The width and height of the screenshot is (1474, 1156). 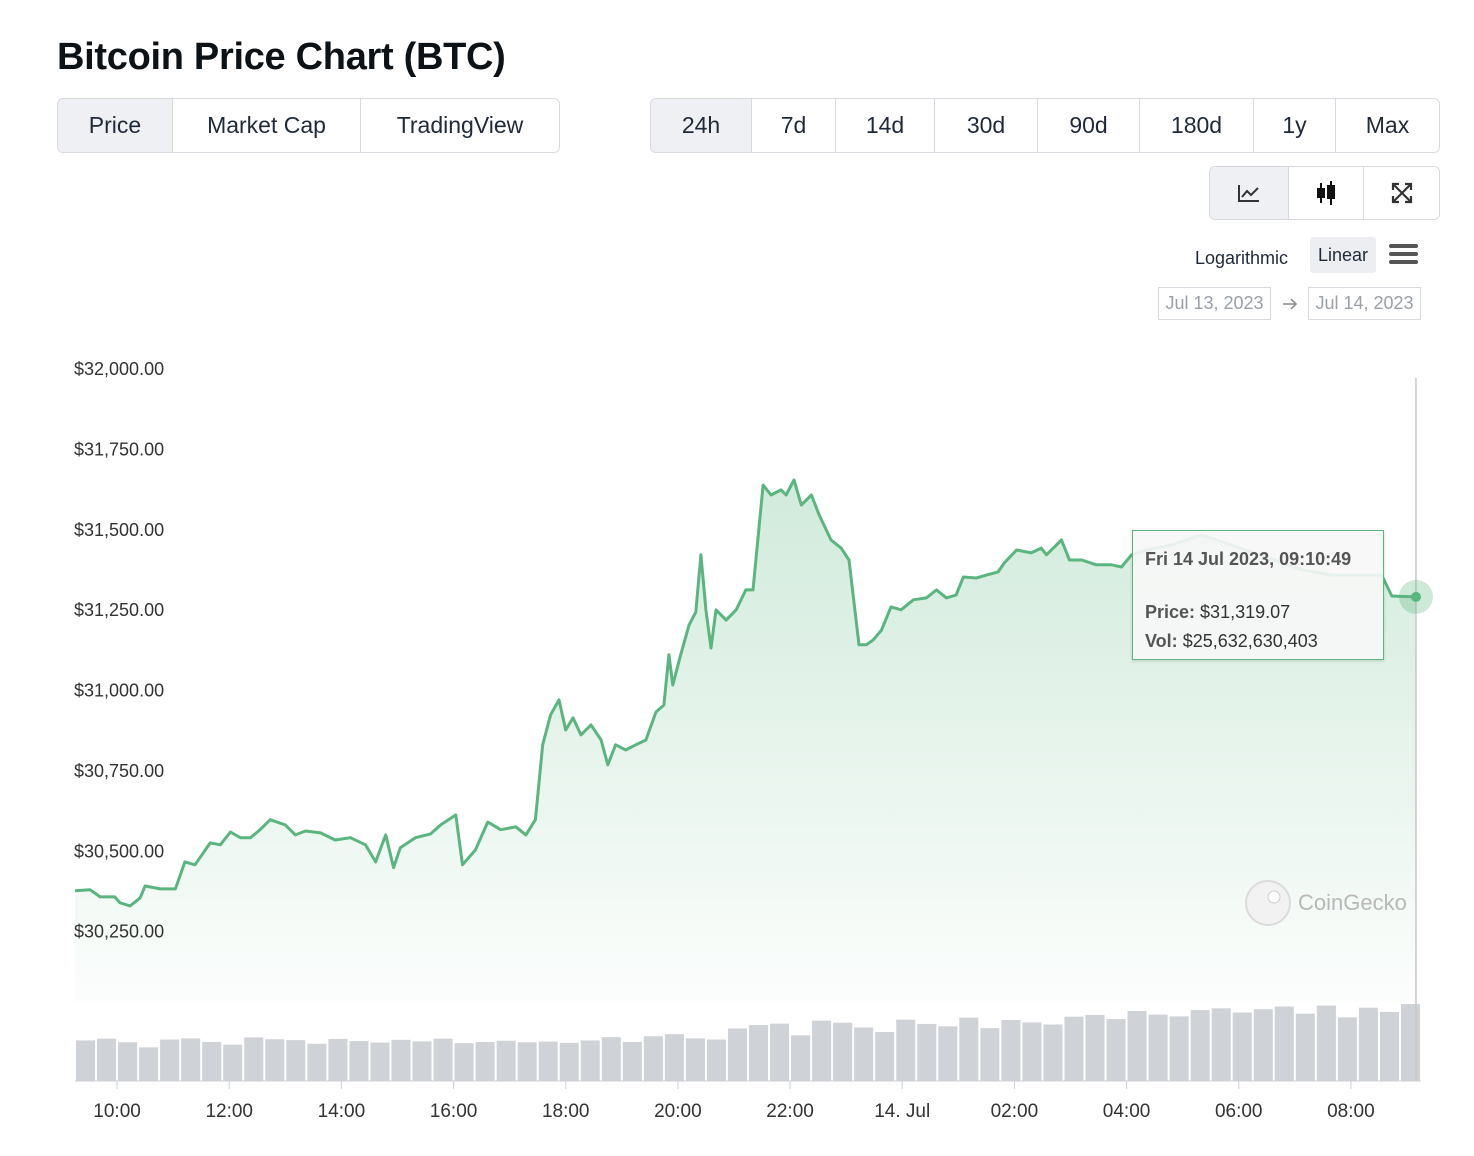 I want to click on tooltip-vol-row: Vol: $25,632,630,403, so click(x=1258, y=641).